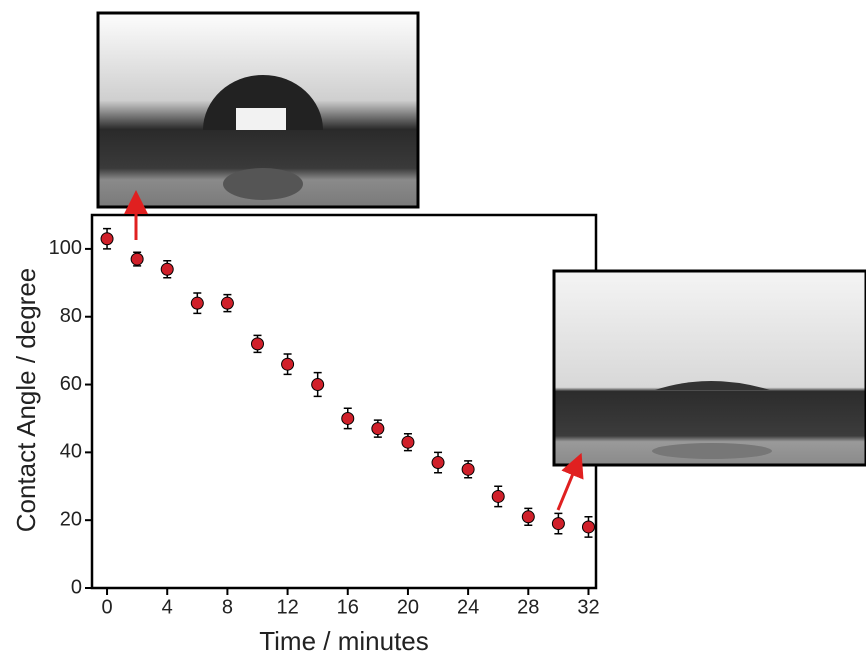  I want to click on y-tick-label: 60, so click(71, 384).